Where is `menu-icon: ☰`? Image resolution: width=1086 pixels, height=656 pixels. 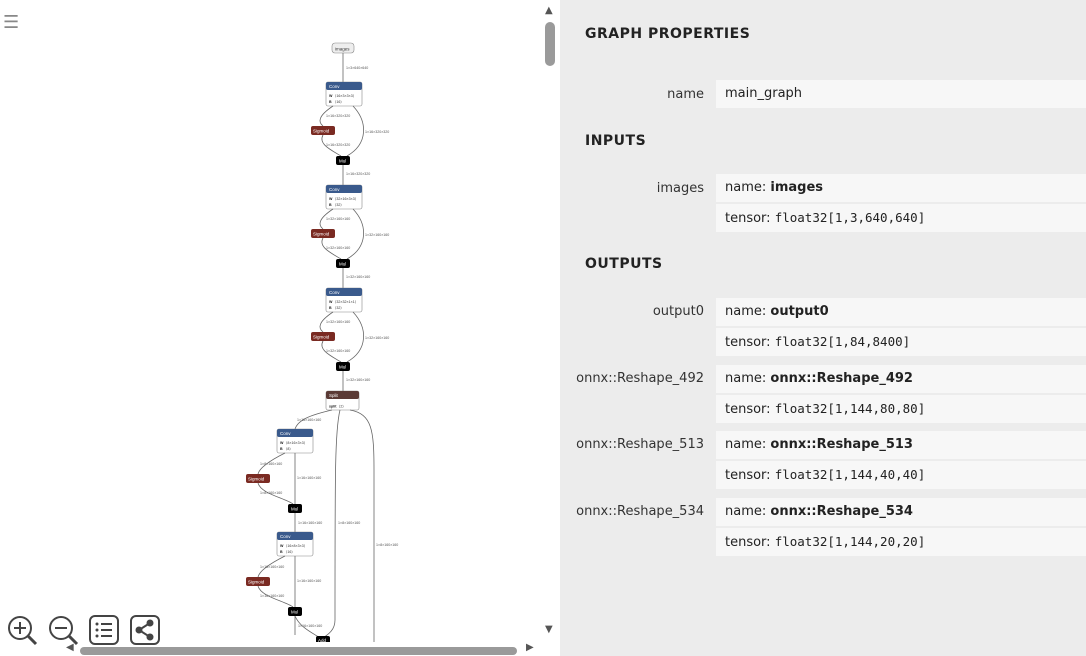
menu-icon: ☰ is located at coordinates (11, 22).